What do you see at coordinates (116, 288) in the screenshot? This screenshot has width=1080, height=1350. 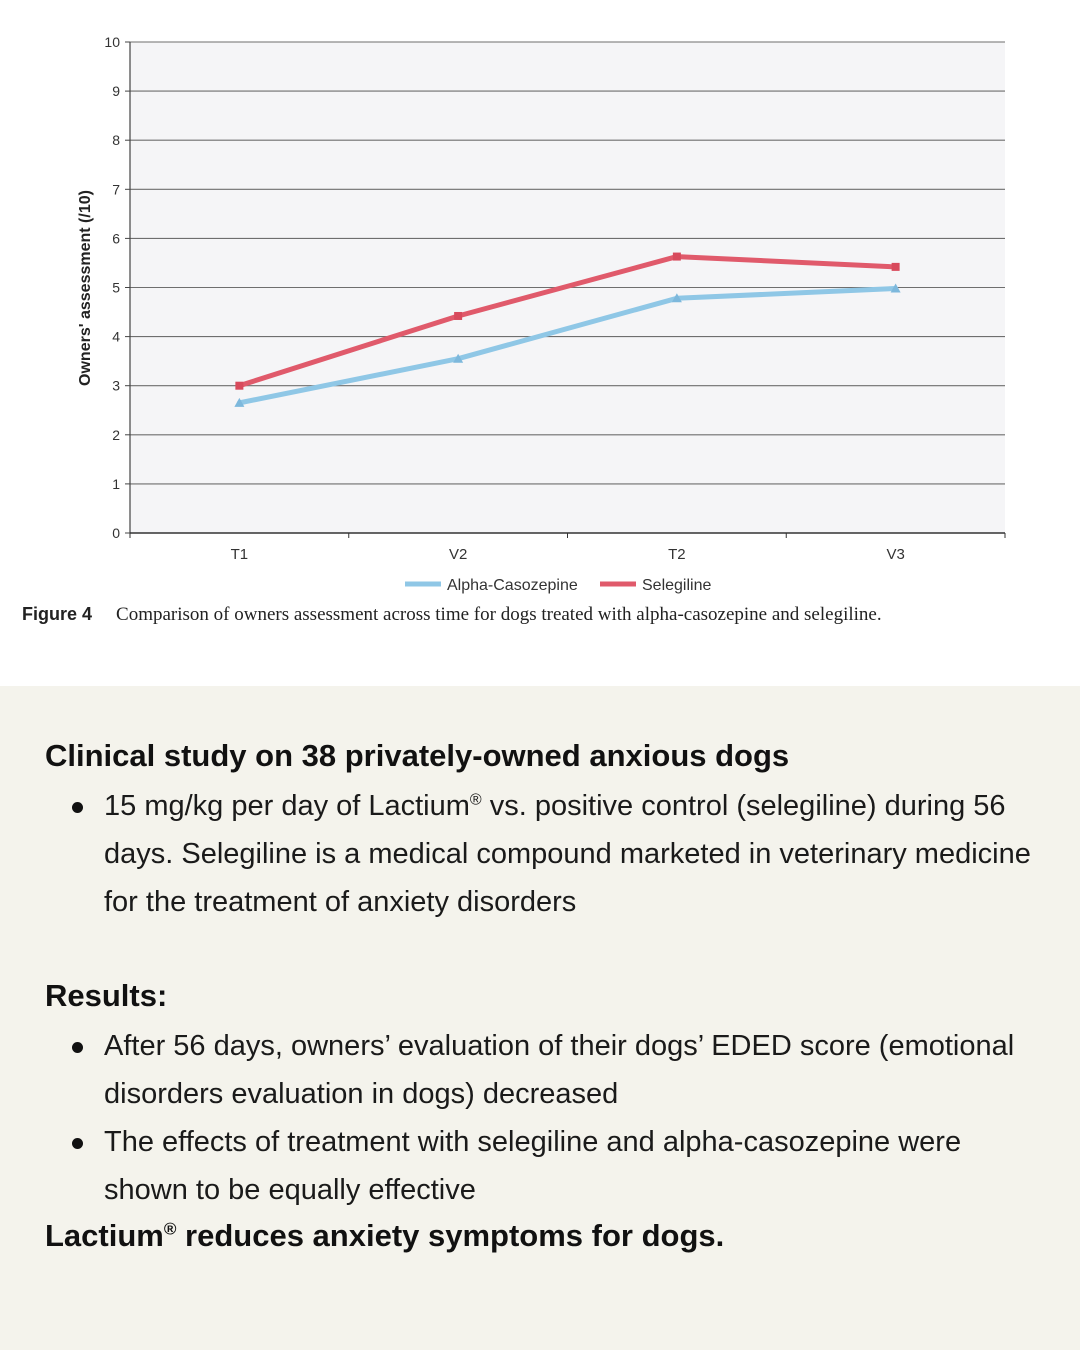 I see `y-tick-label: 5` at bounding box center [116, 288].